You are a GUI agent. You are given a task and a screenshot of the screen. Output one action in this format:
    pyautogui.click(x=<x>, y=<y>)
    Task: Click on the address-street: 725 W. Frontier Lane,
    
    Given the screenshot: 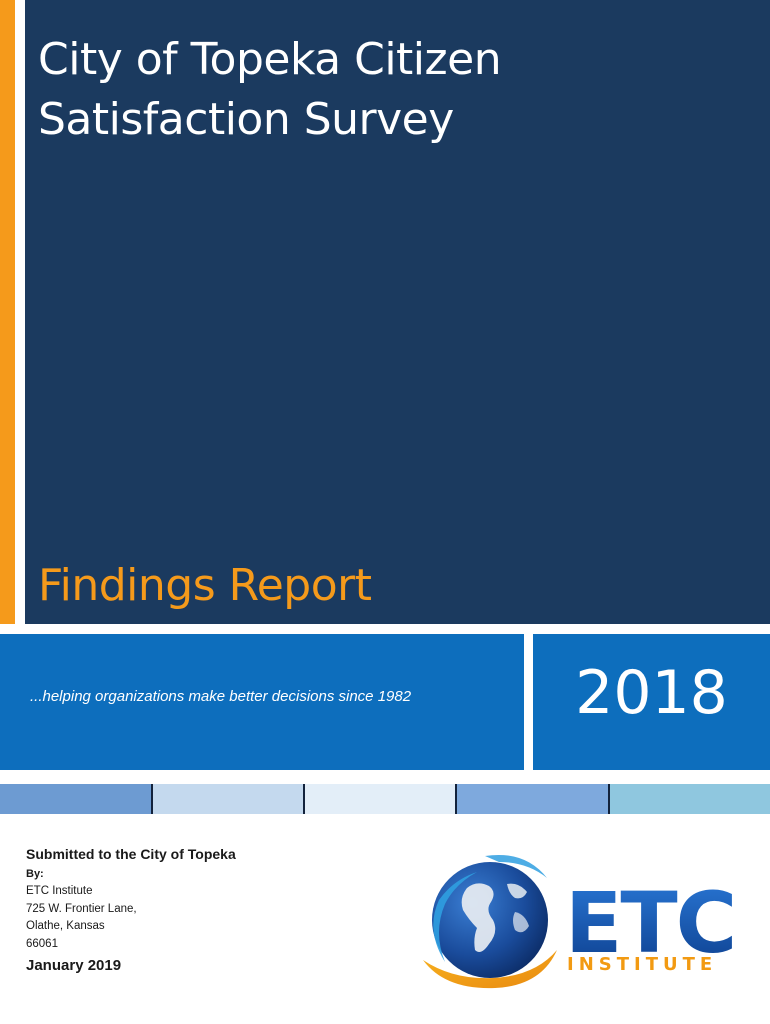 What is the action you would take?
    pyautogui.click(x=81, y=908)
    